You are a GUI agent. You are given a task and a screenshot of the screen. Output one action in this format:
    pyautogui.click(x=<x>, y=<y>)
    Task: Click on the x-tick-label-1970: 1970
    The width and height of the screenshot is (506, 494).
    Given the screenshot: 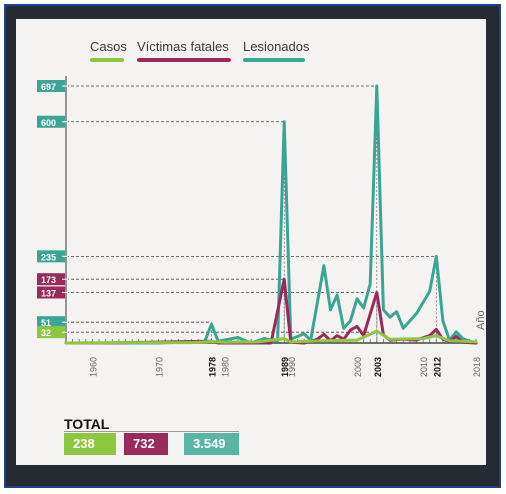 What is the action you would take?
    pyautogui.click(x=160, y=367)
    